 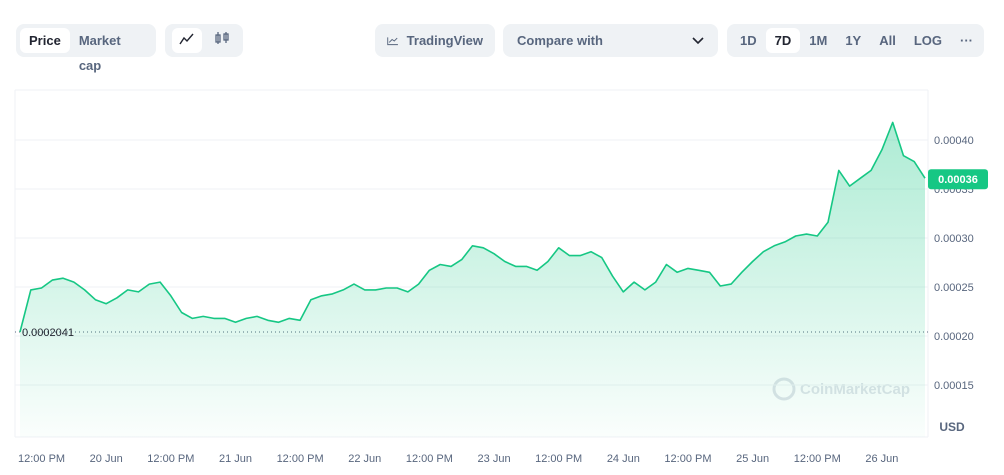 I want to click on y-tick-label: 0.00025, so click(x=954, y=288).